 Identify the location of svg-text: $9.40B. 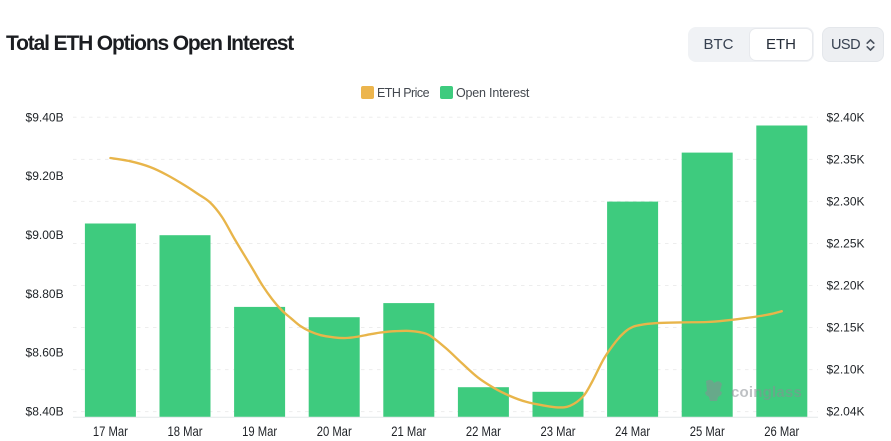
(45, 117).